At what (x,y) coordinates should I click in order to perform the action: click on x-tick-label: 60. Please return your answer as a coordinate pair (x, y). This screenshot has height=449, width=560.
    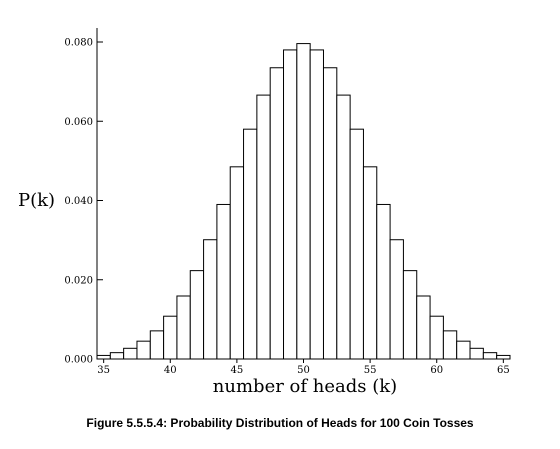
    Looking at the image, I should click on (436, 370).